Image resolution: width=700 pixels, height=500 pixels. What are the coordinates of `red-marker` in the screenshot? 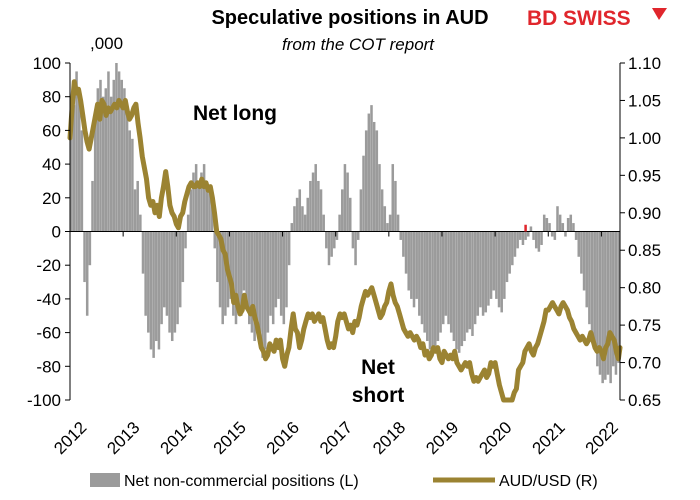 It's located at (525, 228).